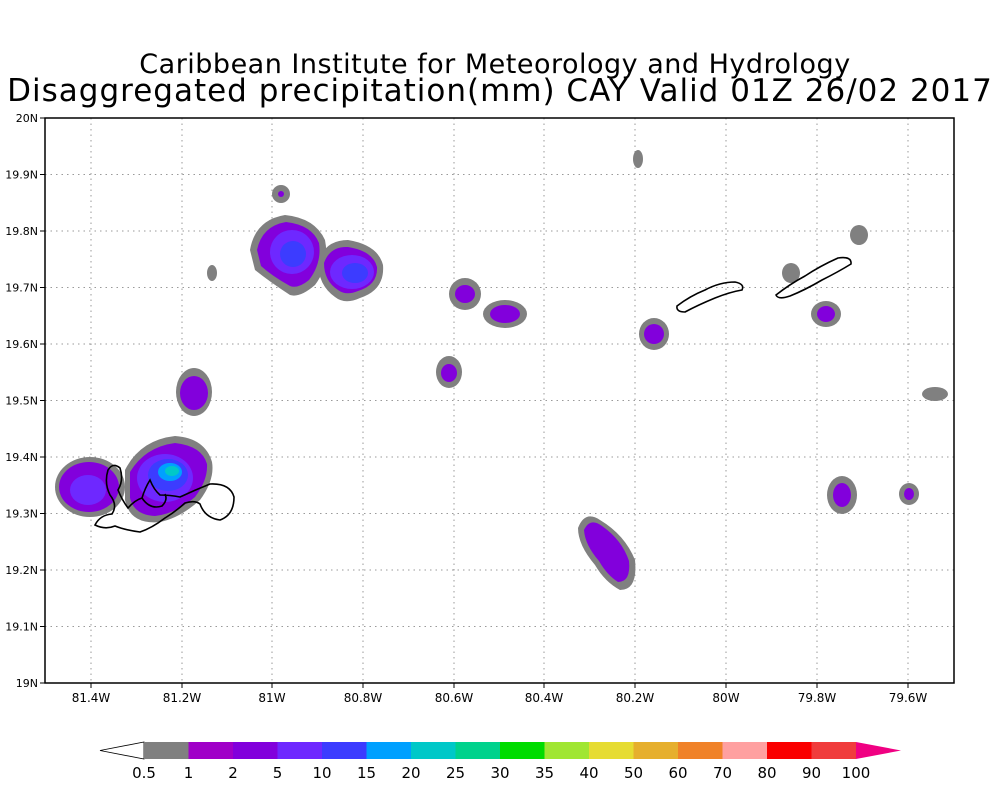 The image size is (1000, 800). Describe the element at coordinates (21, 175) in the screenshot. I see `y-tick-label: 19.9N` at that location.